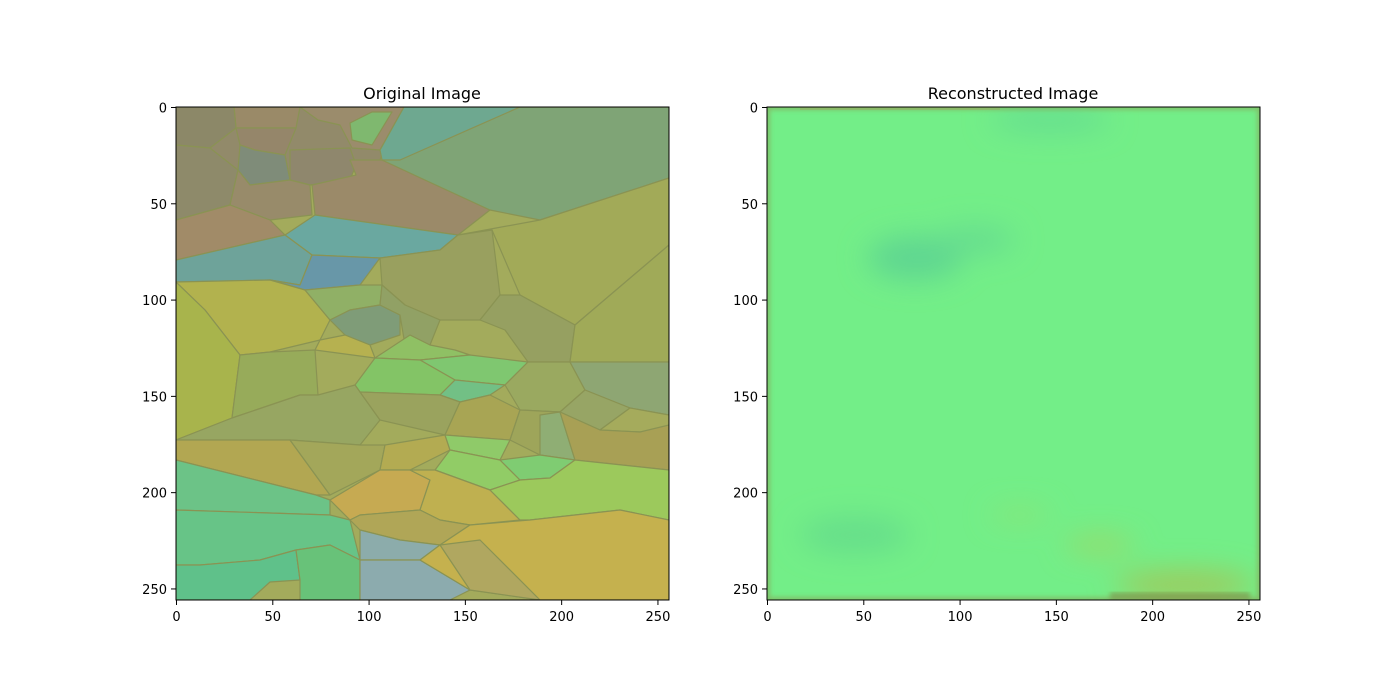  Describe the element at coordinates (1180, 596) in the screenshot. I see `recon-bottom-edge` at that location.